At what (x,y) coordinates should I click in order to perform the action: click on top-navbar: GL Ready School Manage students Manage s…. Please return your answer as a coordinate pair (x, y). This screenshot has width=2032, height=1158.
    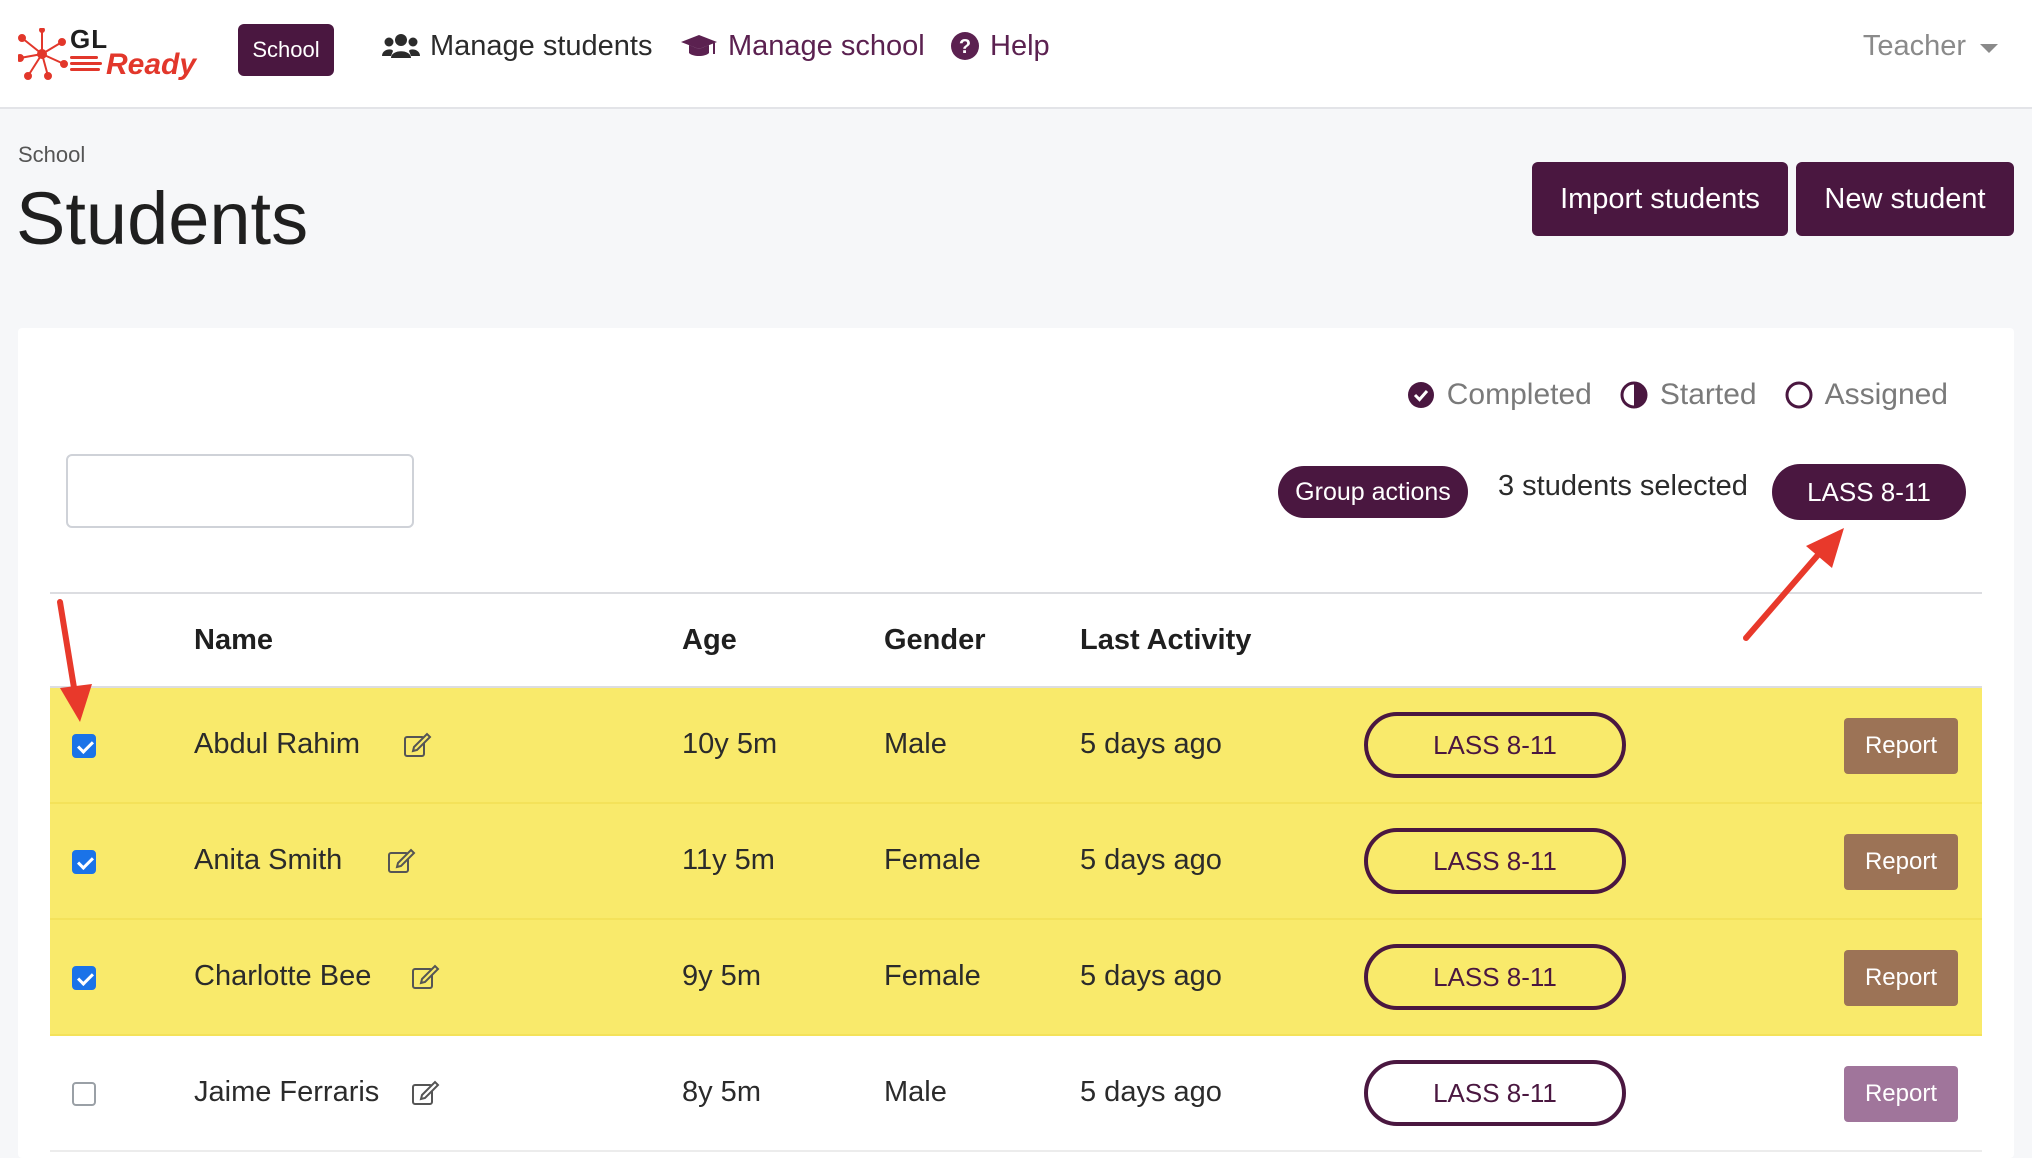
    Looking at the image, I should click on (1016, 54).